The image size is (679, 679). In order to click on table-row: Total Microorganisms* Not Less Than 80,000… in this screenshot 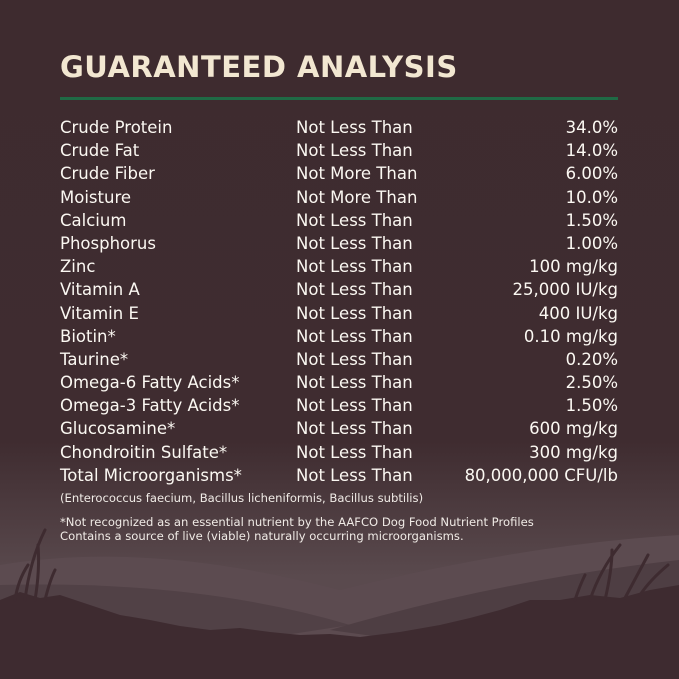, I will do `click(339, 475)`.